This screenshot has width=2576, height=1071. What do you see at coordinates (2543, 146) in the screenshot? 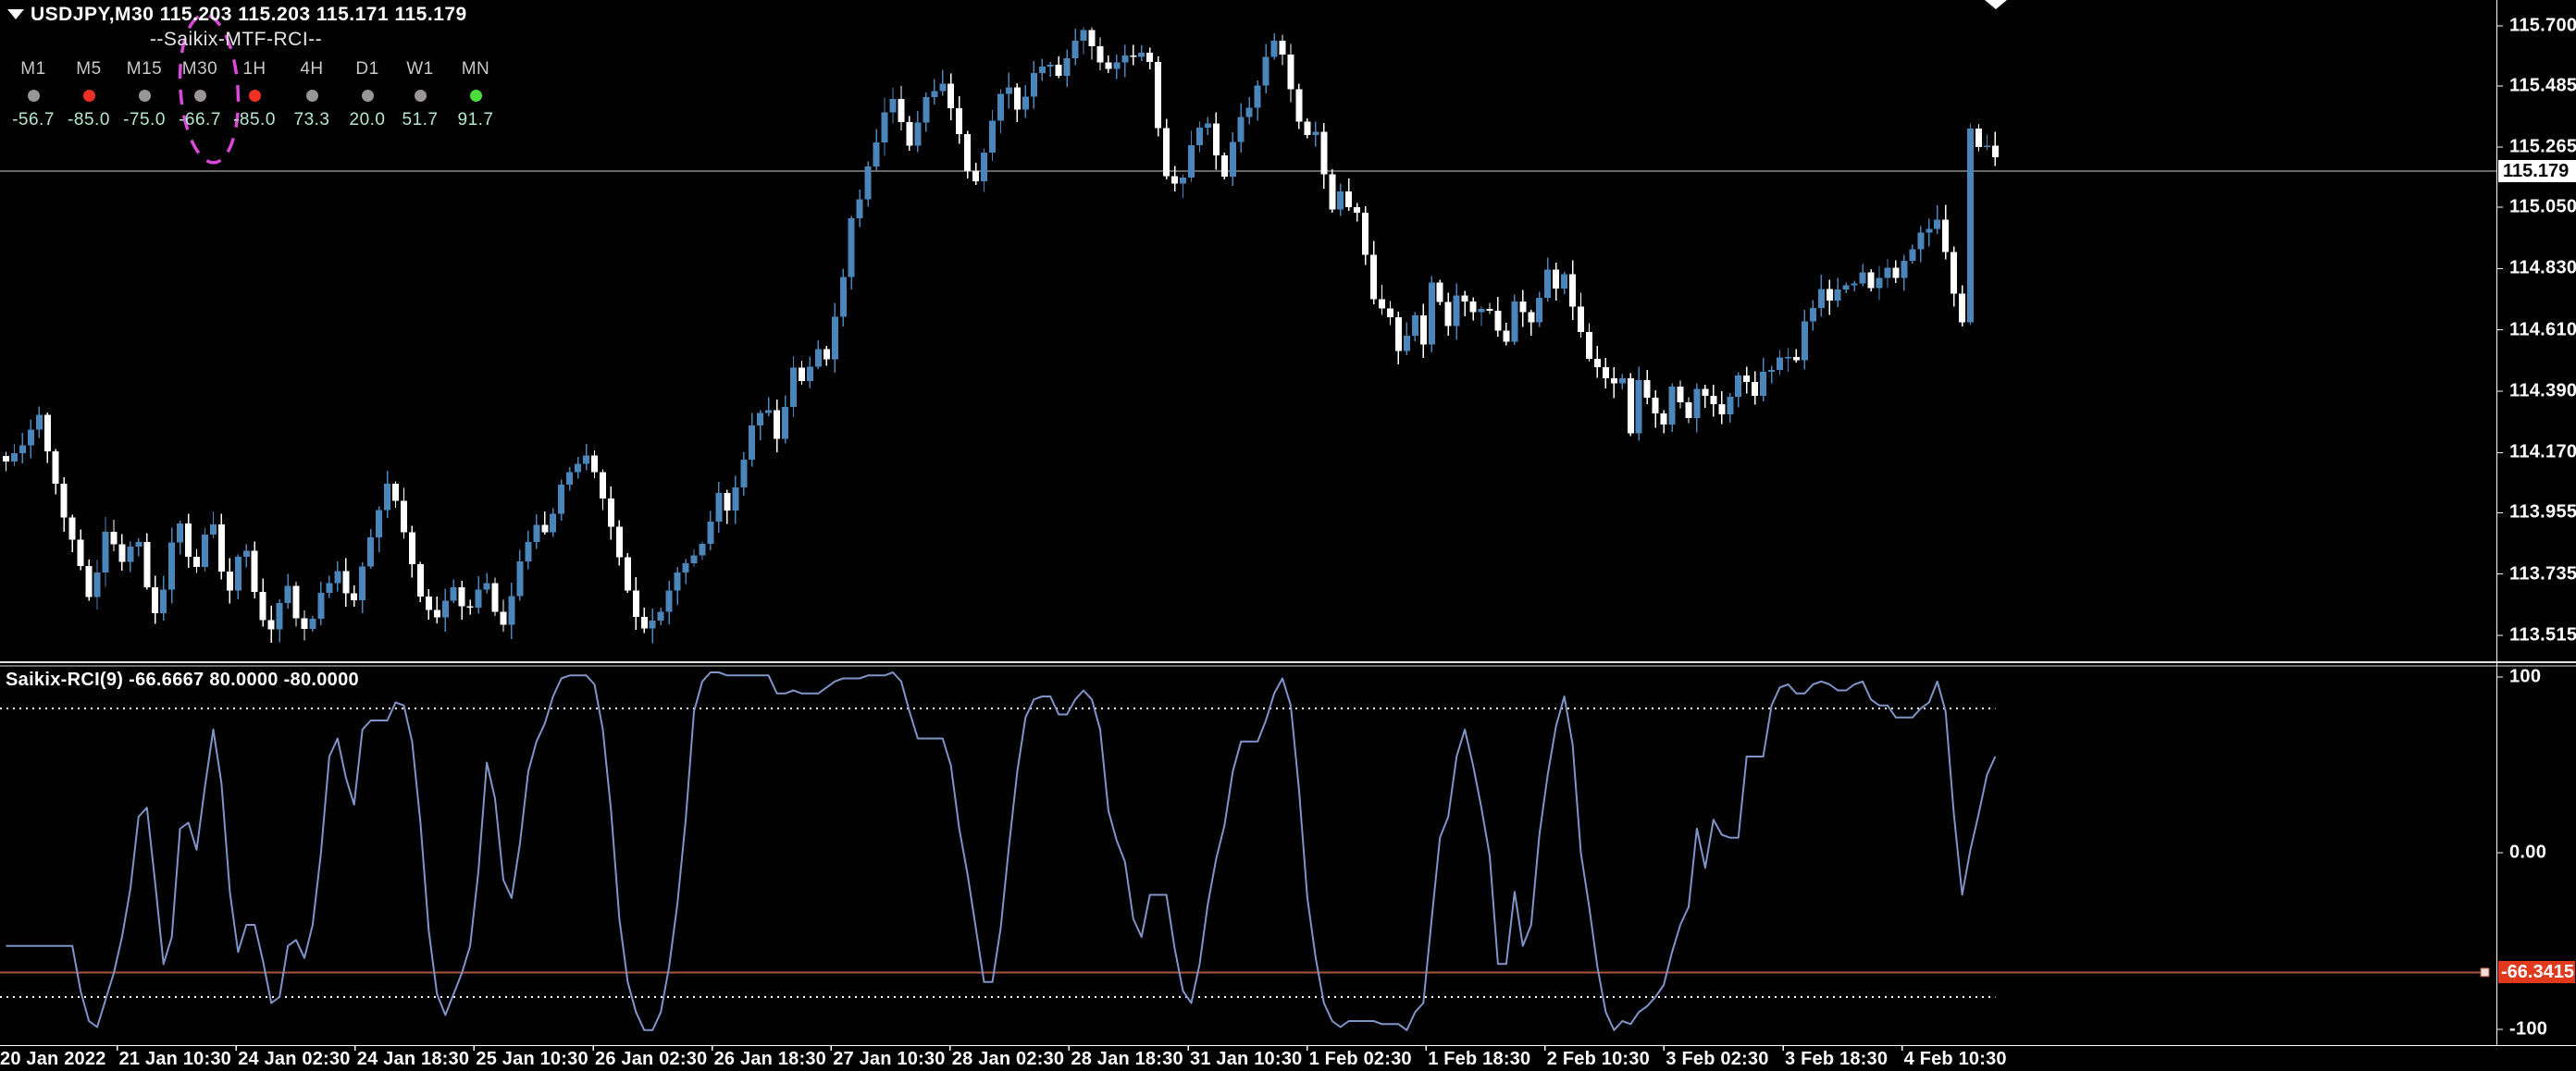
I see `price-axis-label: 115.265` at bounding box center [2543, 146].